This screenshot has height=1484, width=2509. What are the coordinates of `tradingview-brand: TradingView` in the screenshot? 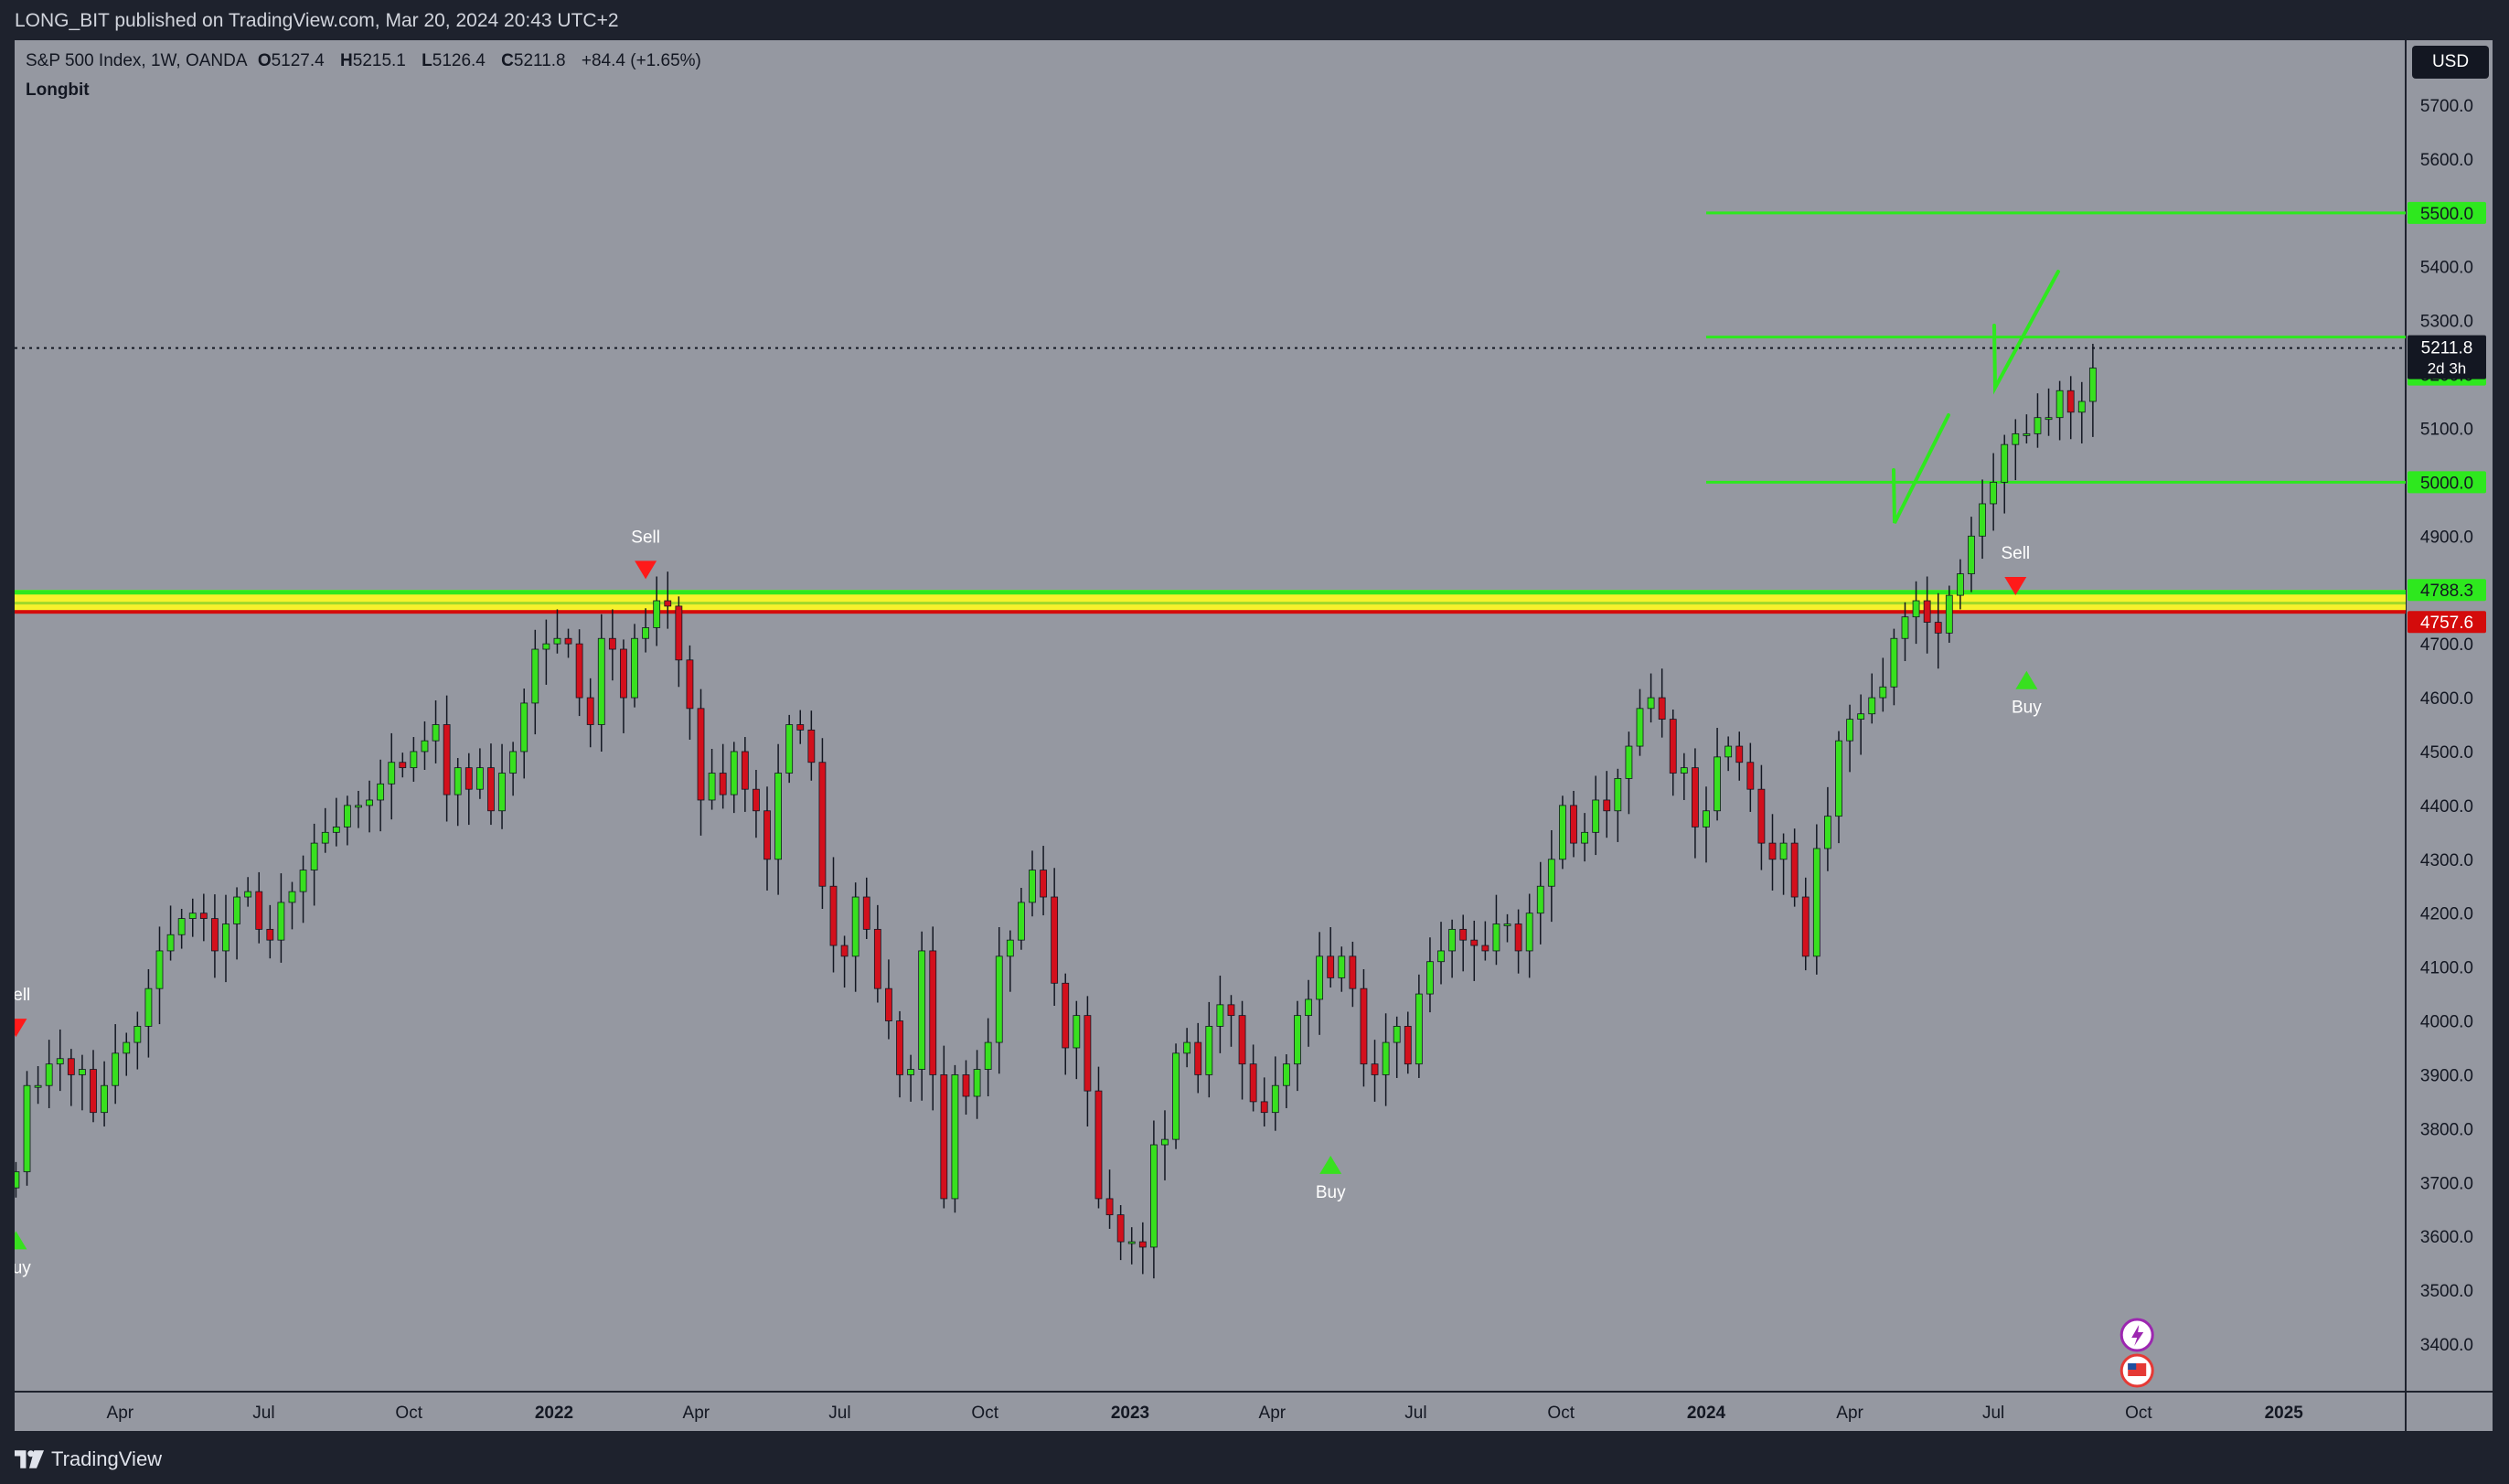 It's located at (88, 1459).